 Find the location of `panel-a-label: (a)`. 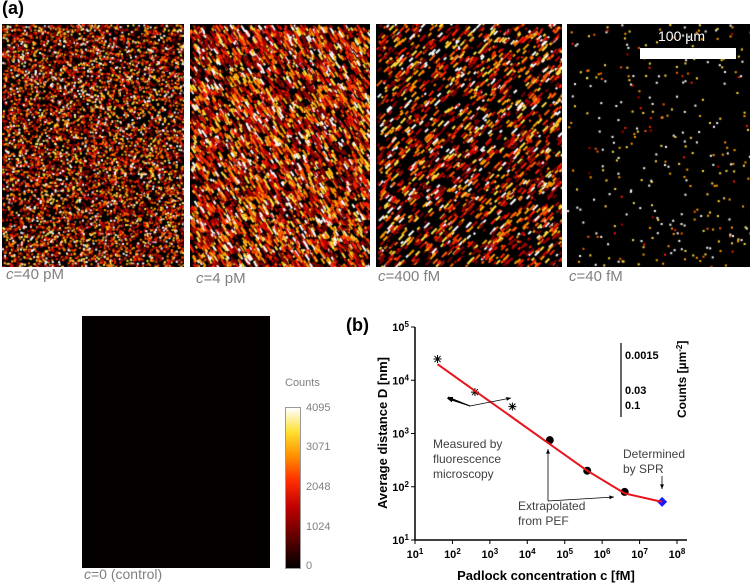

panel-a-label: (a) is located at coordinates (13, 9).